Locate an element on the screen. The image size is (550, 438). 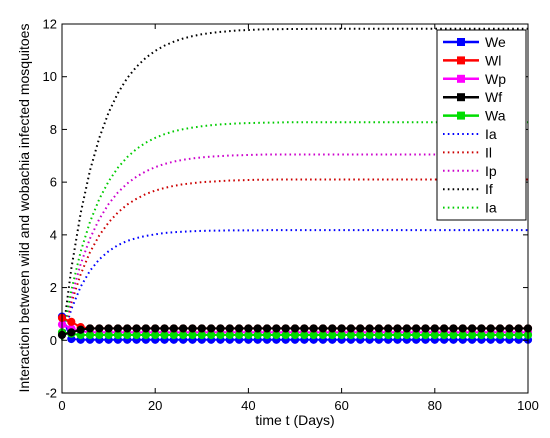
x-tick-label: 0 is located at coordinates (61, 405).